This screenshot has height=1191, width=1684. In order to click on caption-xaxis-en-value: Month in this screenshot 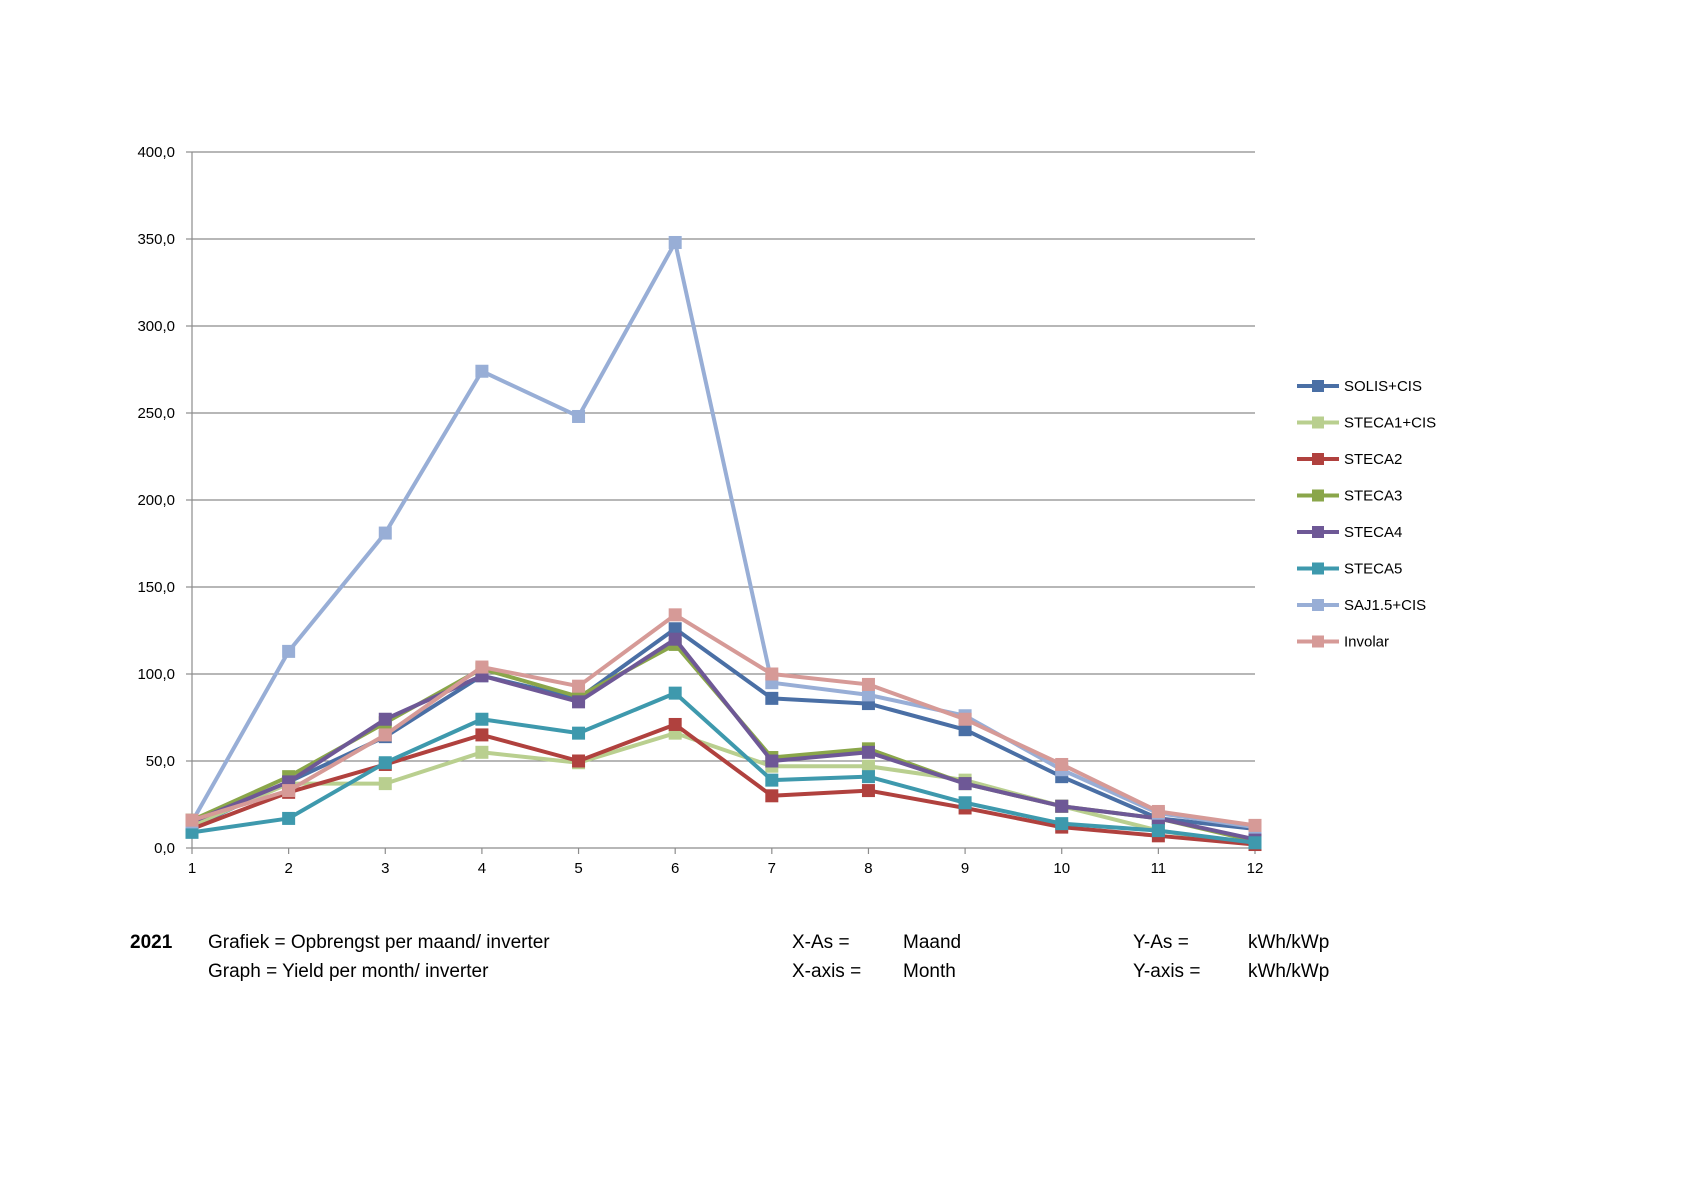, I will do `click(929, 971)`.